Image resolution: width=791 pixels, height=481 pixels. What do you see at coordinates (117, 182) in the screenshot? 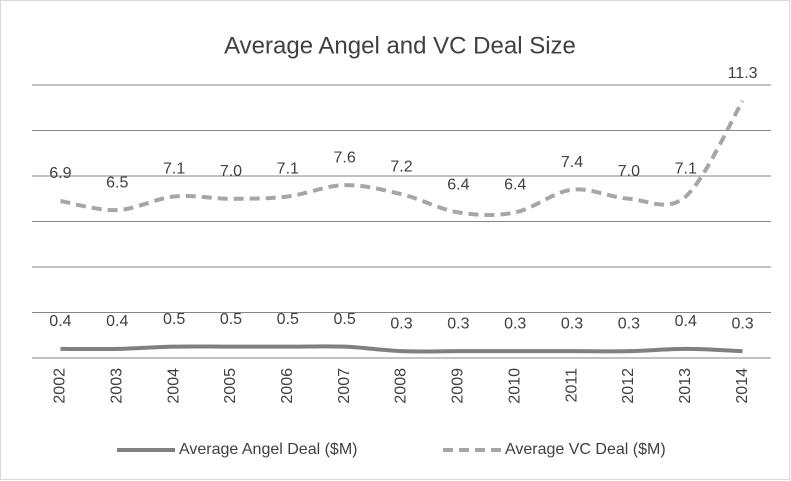
I see `data-label: 6.5` at bounding box center [117, 182].